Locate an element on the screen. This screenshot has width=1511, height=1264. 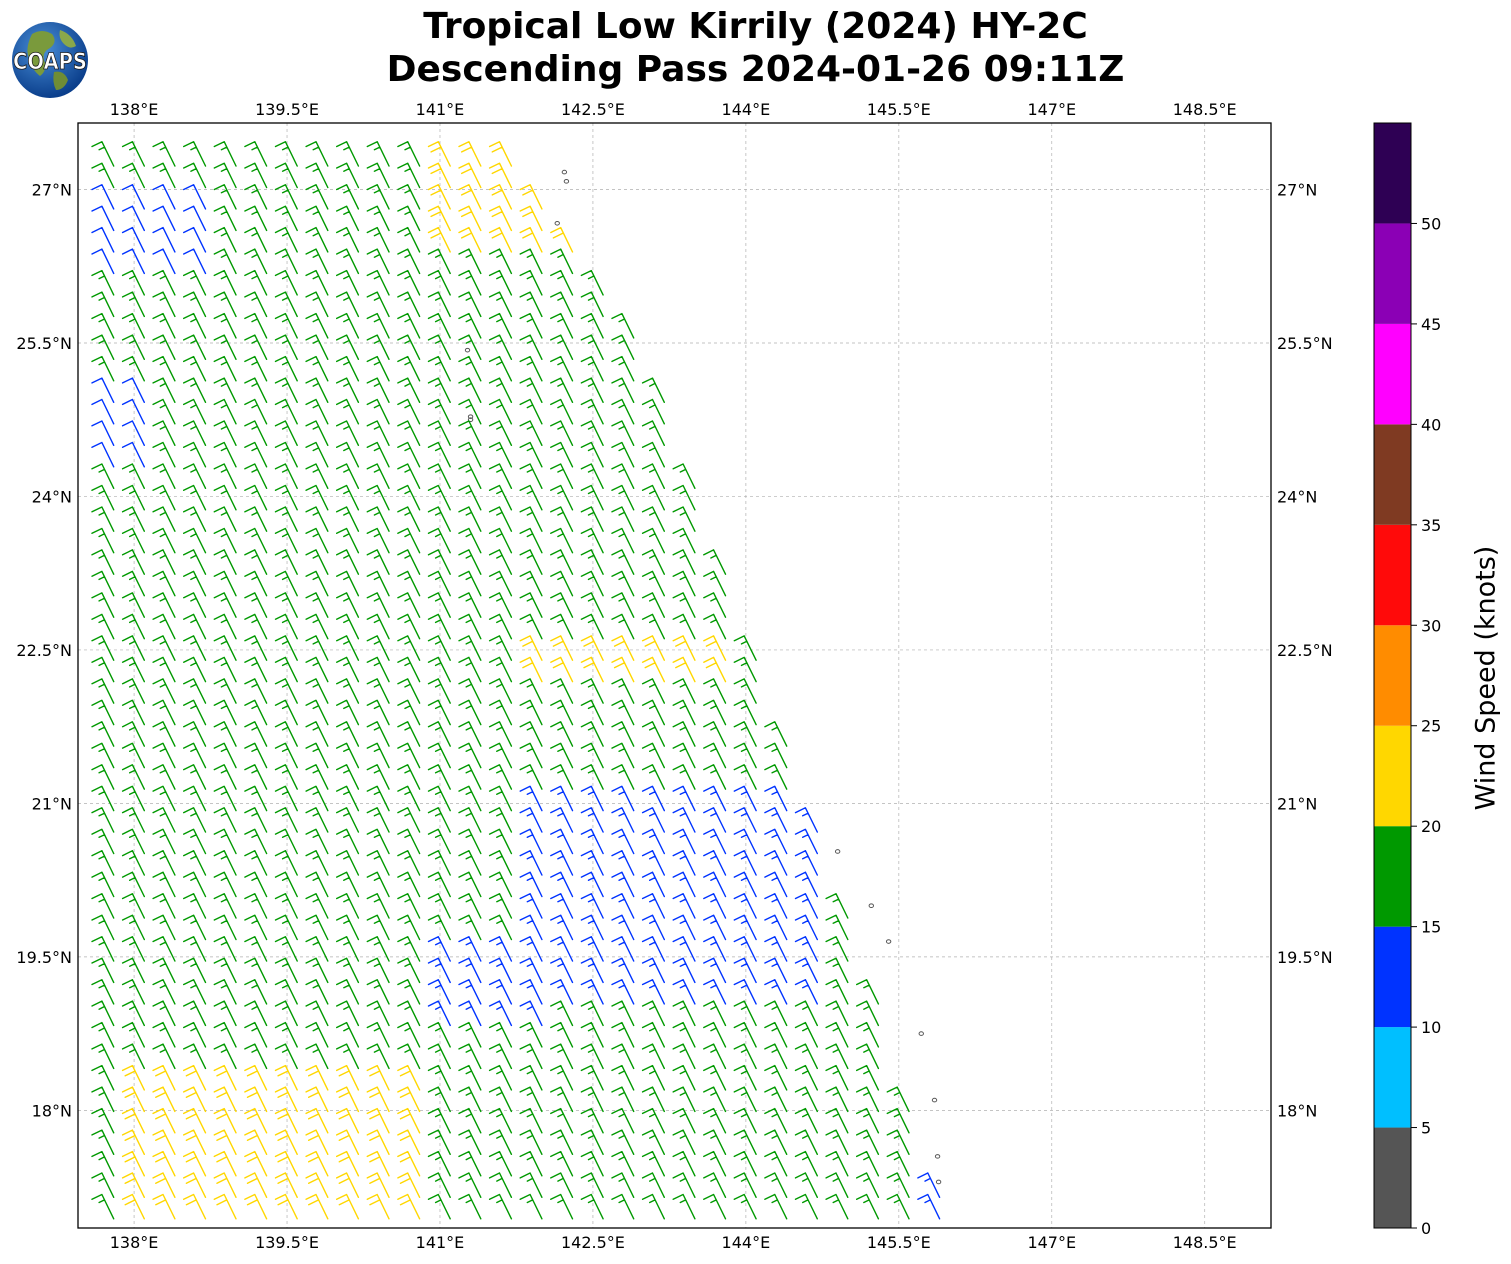
lon-tick-label-top: 142.5°E is located at coordinates (593, 109).